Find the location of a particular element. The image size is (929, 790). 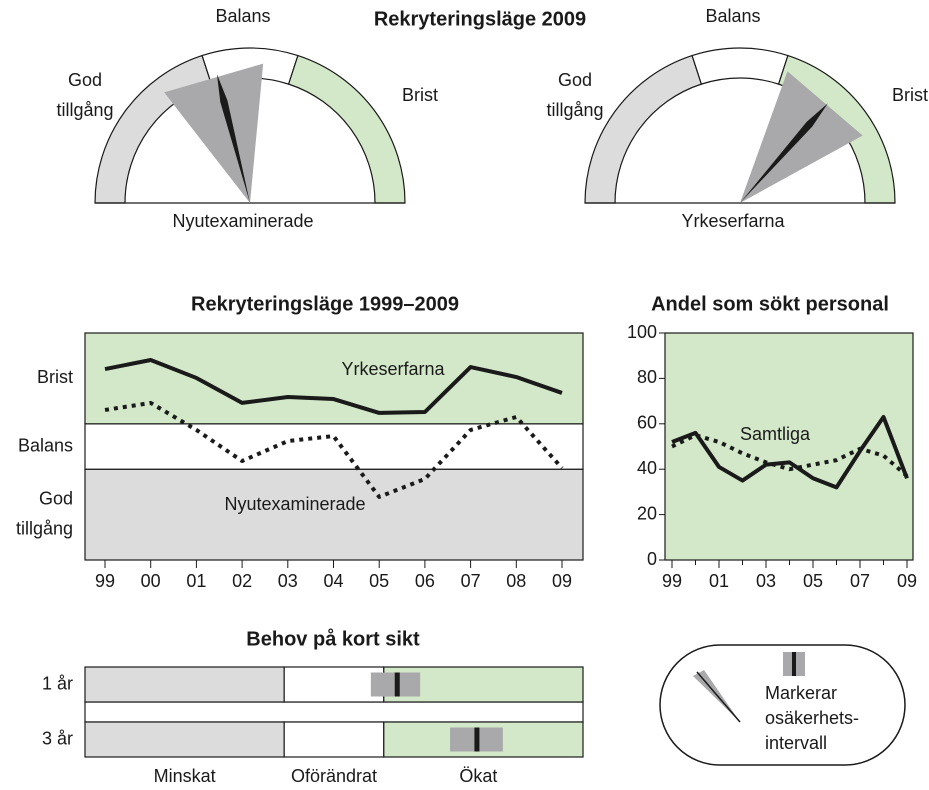

x-tick-label: 06 is located at coordinates (425, 581).